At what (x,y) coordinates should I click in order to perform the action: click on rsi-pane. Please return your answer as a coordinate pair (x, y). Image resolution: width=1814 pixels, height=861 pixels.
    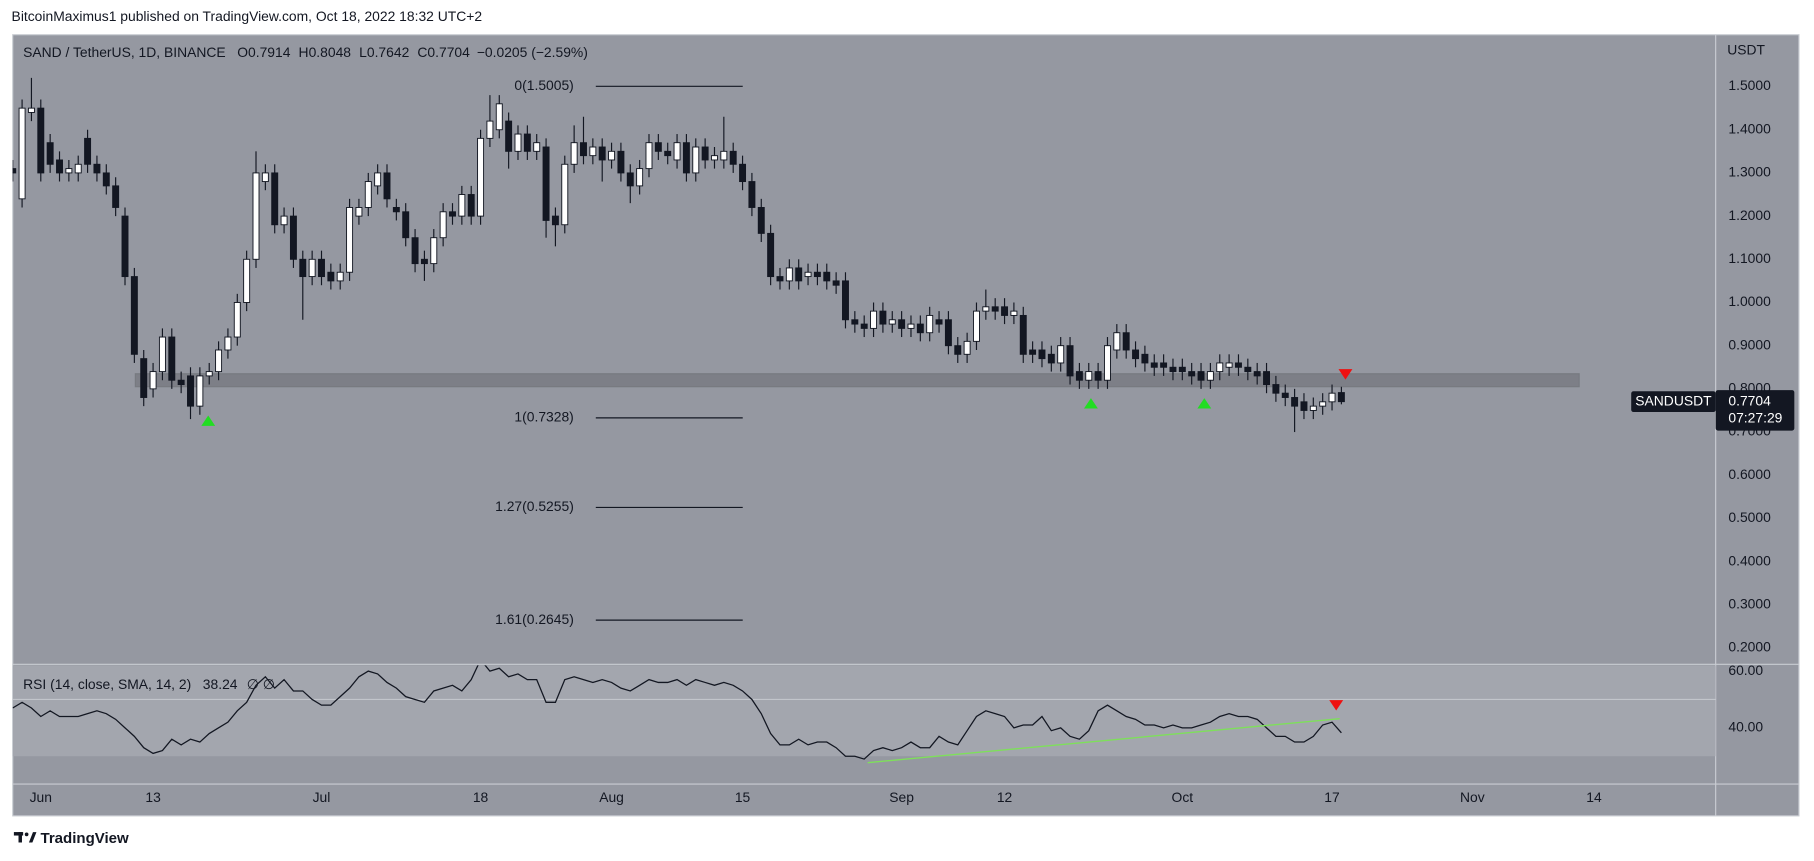
    Looking at the image, I should click on (864, 711).